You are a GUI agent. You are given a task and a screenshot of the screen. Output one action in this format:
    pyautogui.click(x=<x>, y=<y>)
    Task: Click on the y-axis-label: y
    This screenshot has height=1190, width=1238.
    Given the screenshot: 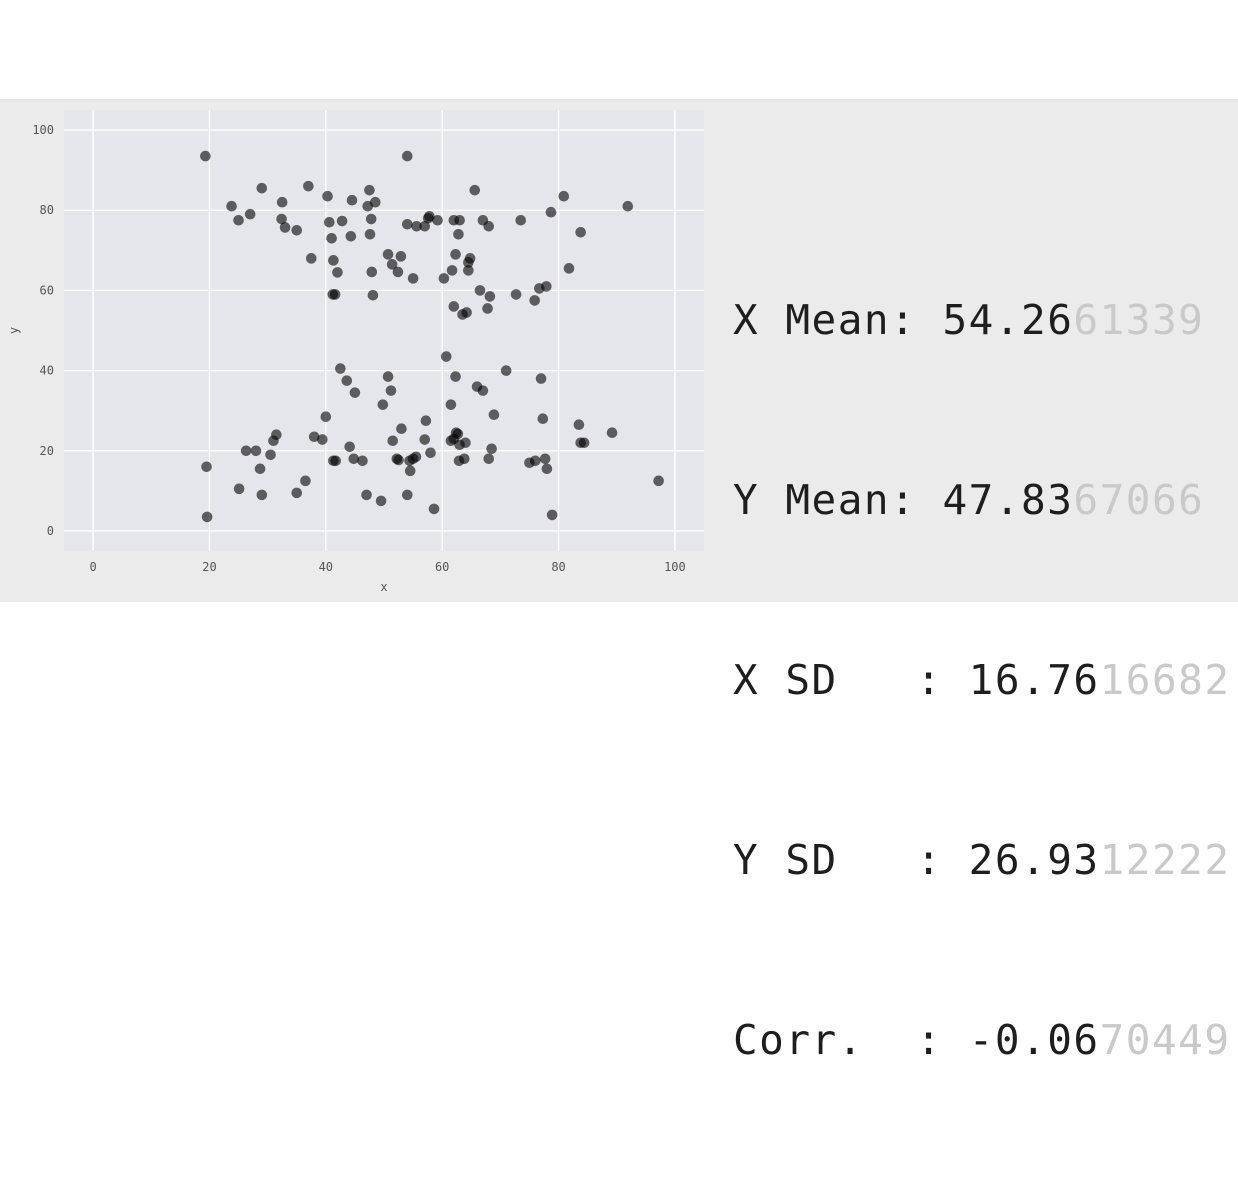 What is the action you would take?
    pyautogui.click(x=14, y=330)
    